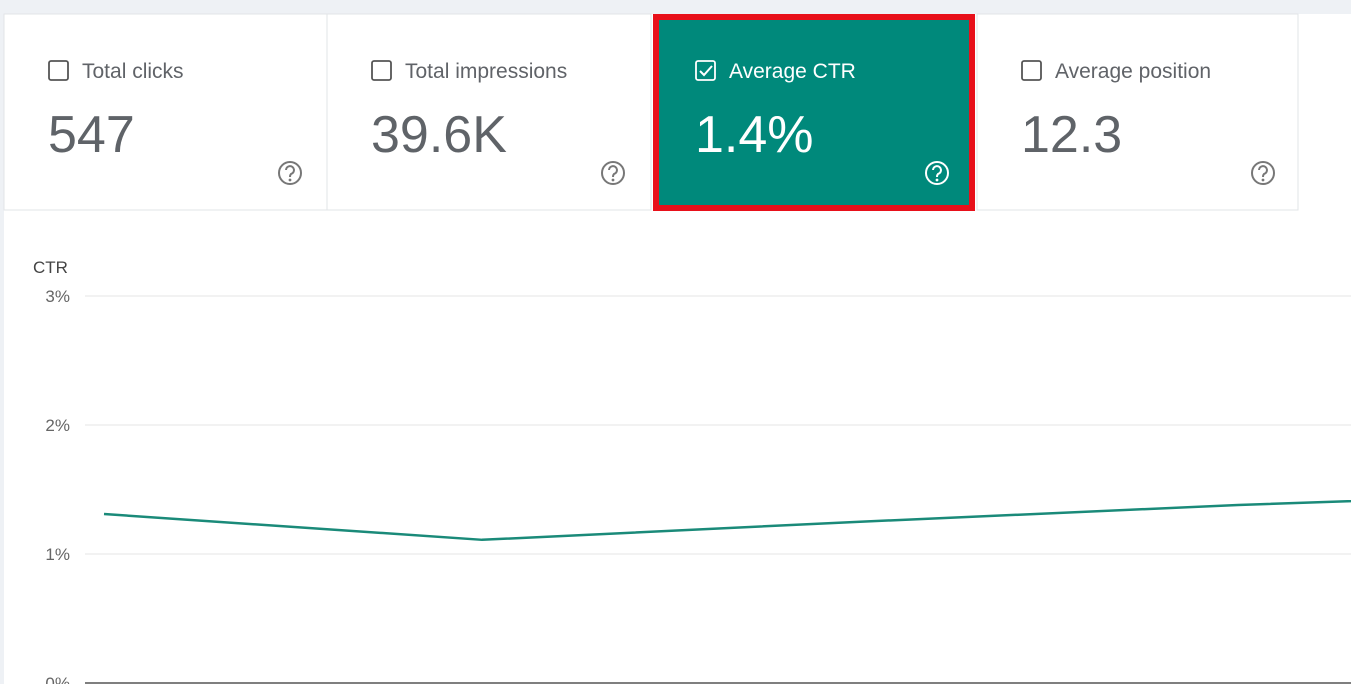 The width and height of the screenshot is (1351, 684). Describe the element at coordinates (57, 554) in the screenshot. I see `y-tick-label: 1%` at that location.